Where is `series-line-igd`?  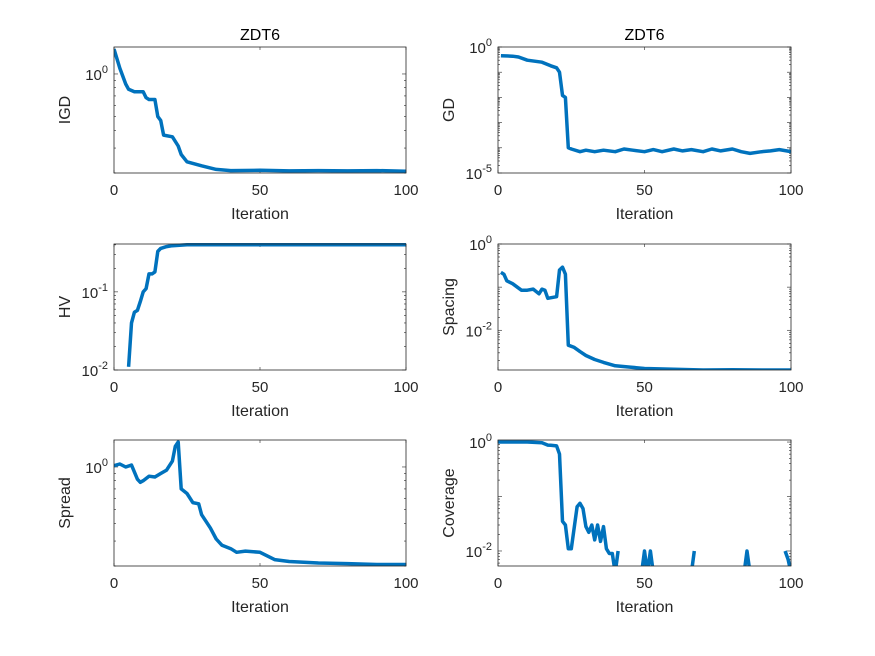
series-line-igd is located at coordinates (260, 110).